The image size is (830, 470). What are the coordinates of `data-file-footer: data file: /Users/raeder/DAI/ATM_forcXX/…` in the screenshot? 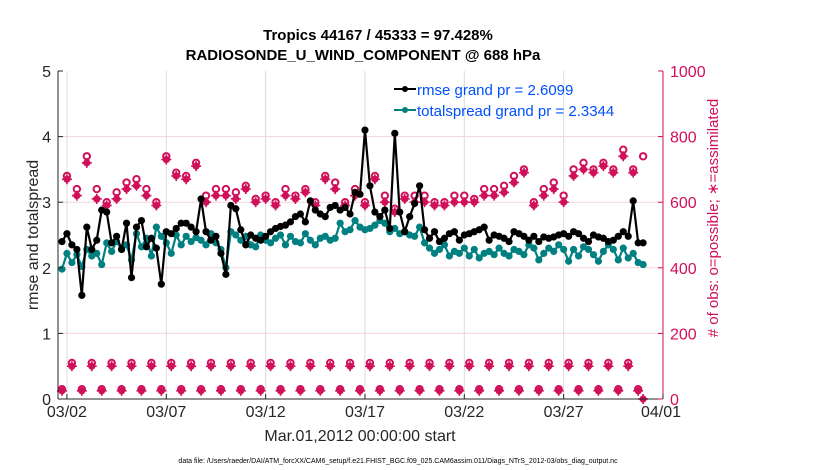 It's located at (398, 461).